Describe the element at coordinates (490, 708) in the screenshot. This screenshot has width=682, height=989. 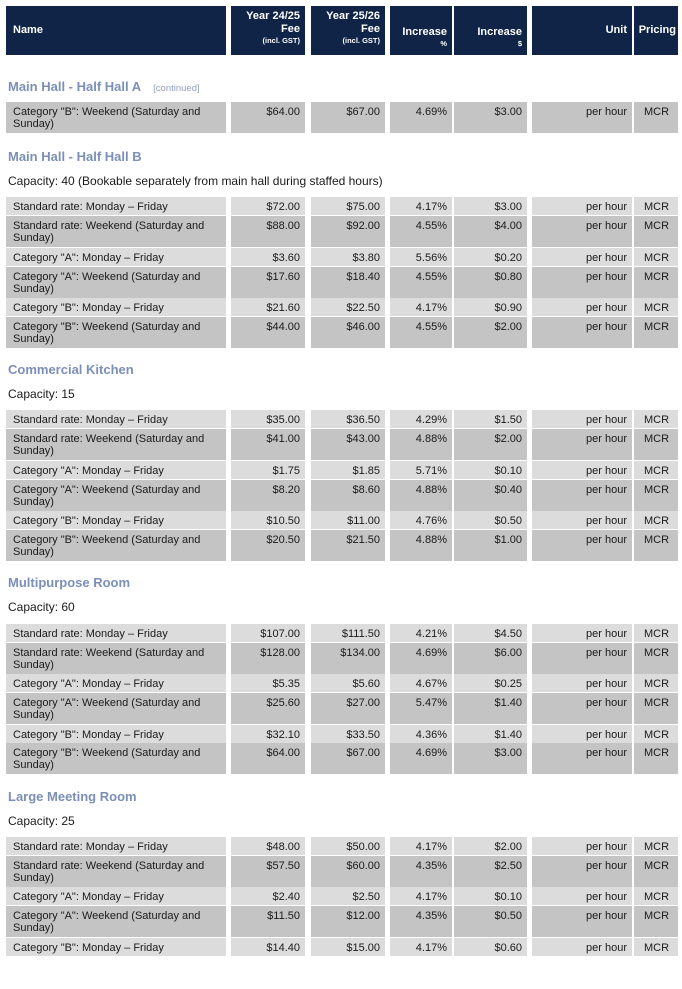
I see `row-increase-dollar: $1.40` at that location.